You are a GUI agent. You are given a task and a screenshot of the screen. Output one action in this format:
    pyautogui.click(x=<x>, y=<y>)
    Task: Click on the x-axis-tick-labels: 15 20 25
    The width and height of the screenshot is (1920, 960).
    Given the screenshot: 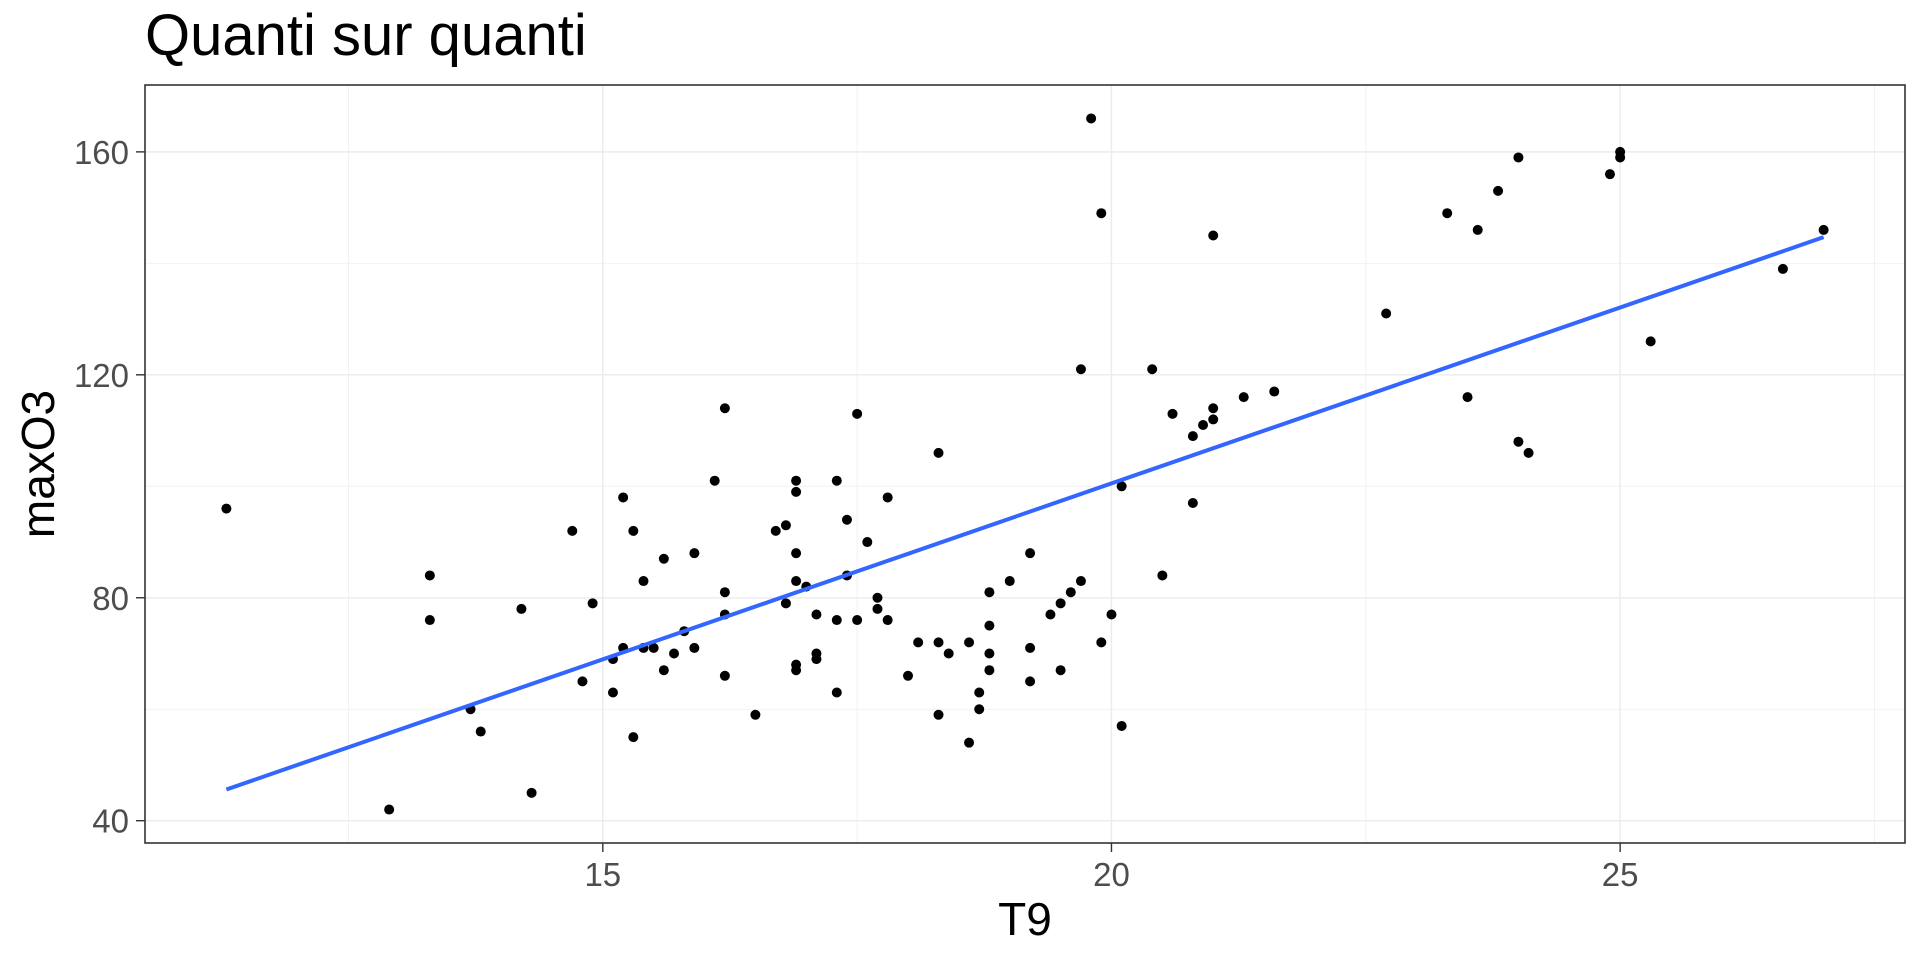 What is the action you would take?
    pyautogui.click(x=1111, y=874)
    